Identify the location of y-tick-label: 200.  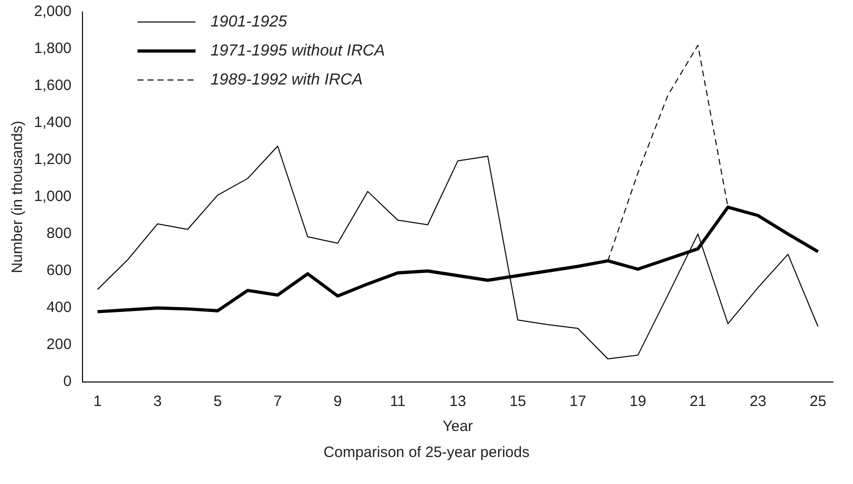
(59, 345).